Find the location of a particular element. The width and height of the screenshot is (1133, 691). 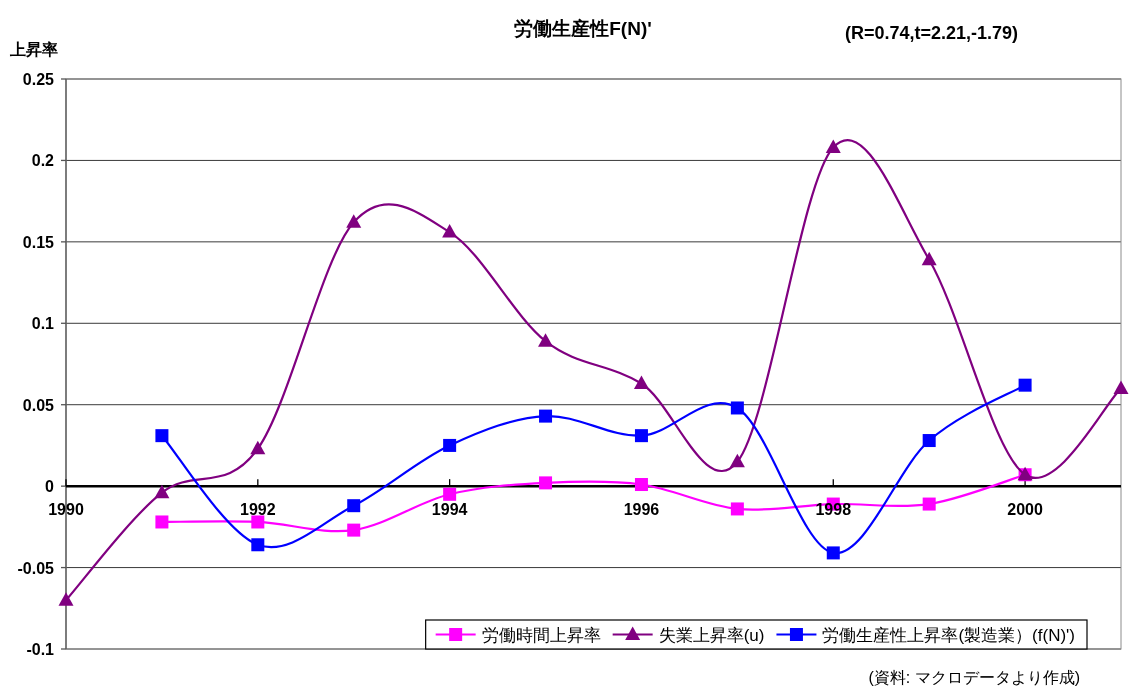

title: 労働生産性F(N)' is located at coordinates (583, 28).